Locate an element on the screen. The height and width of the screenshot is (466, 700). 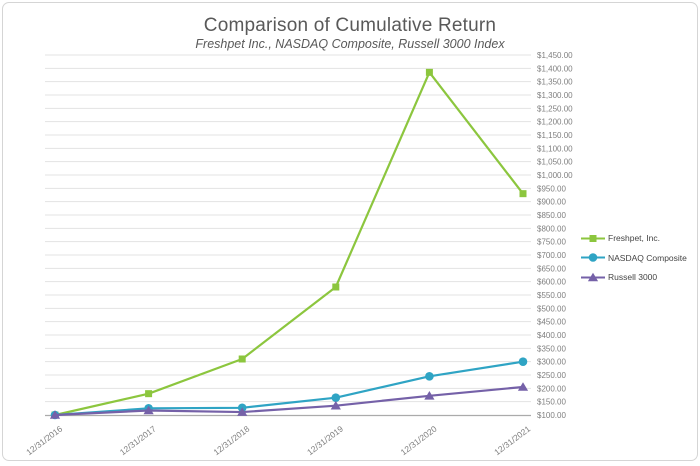
x-axis-label: 12/31/2017 is located at coordinates (138, 440).